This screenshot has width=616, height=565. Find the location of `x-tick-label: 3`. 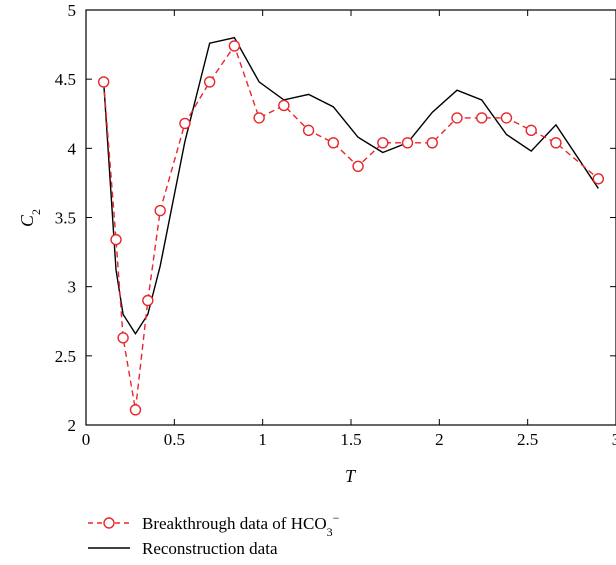

x-tick-label: 3 is located at coordinates (614, 439).